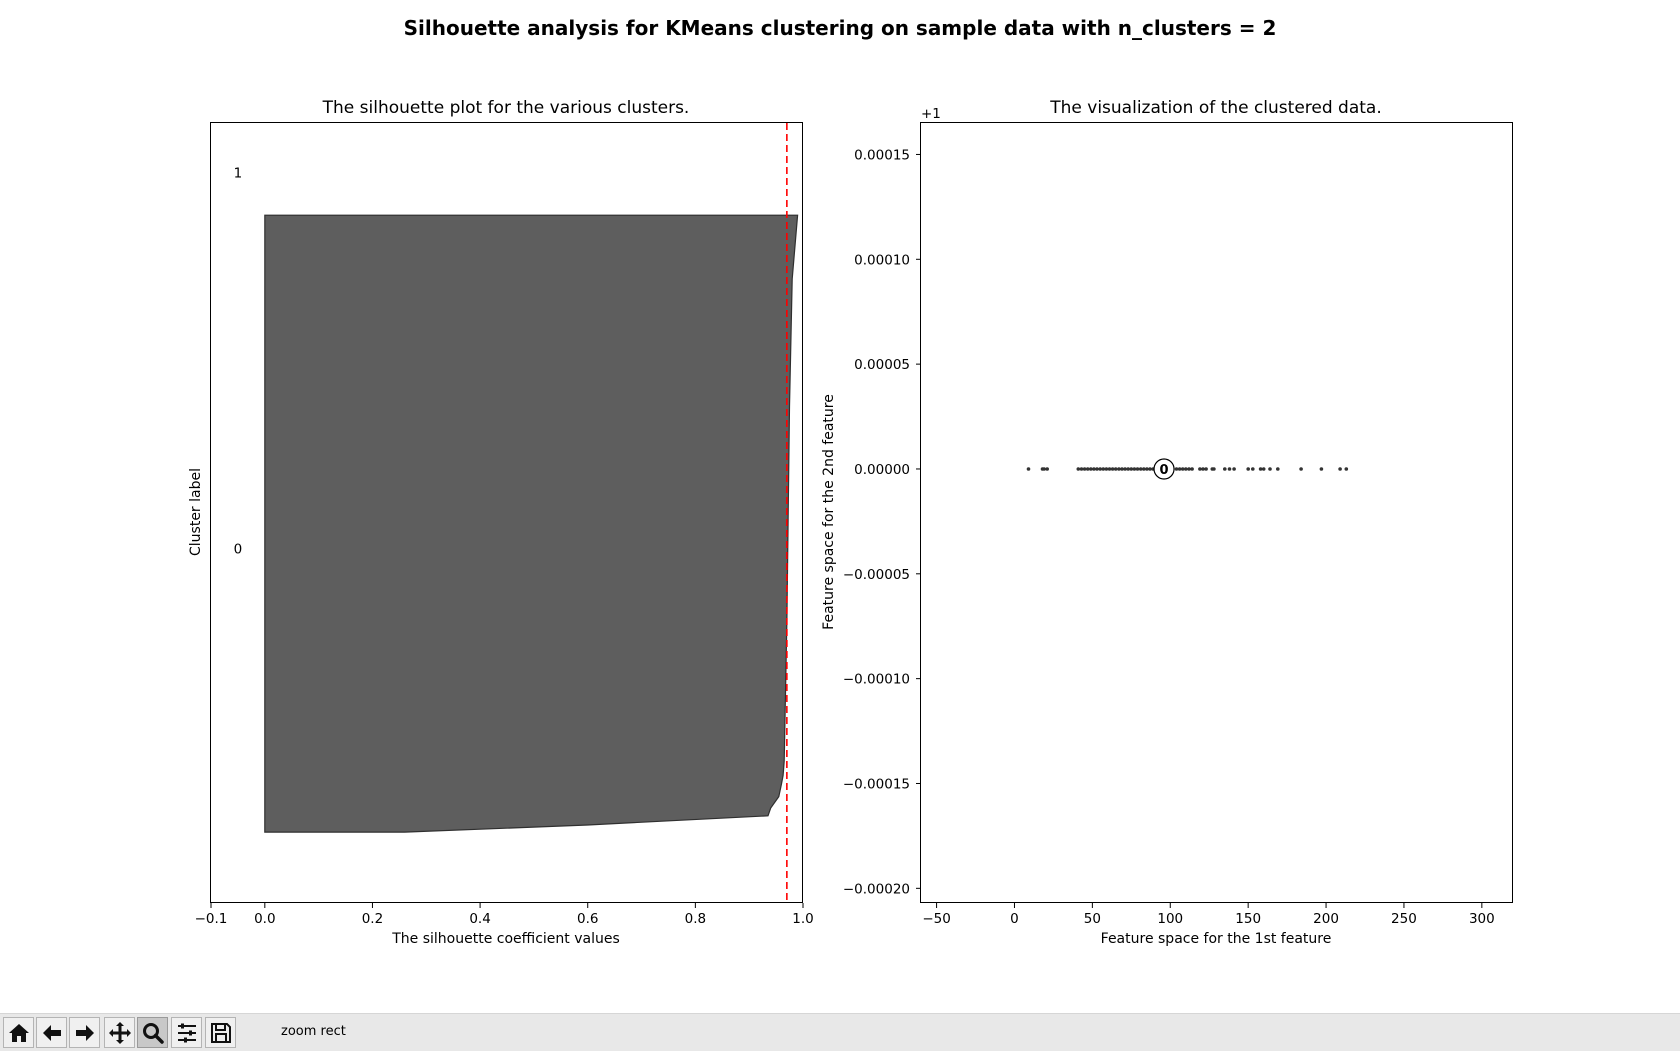 The height and width of the screenshot is (1051, 1680). Describe the element at coordinates (313, 1031) in the screenshot. I see `toolbar-message: zoom rect` at that location.